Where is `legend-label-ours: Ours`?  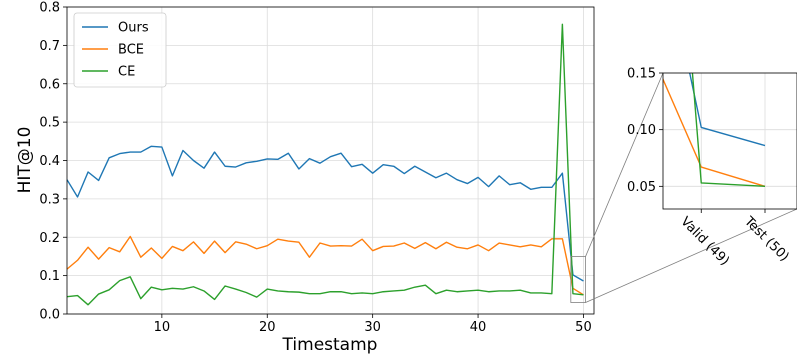 legend-label-ours: Ours is located at coordinates (133, 28).